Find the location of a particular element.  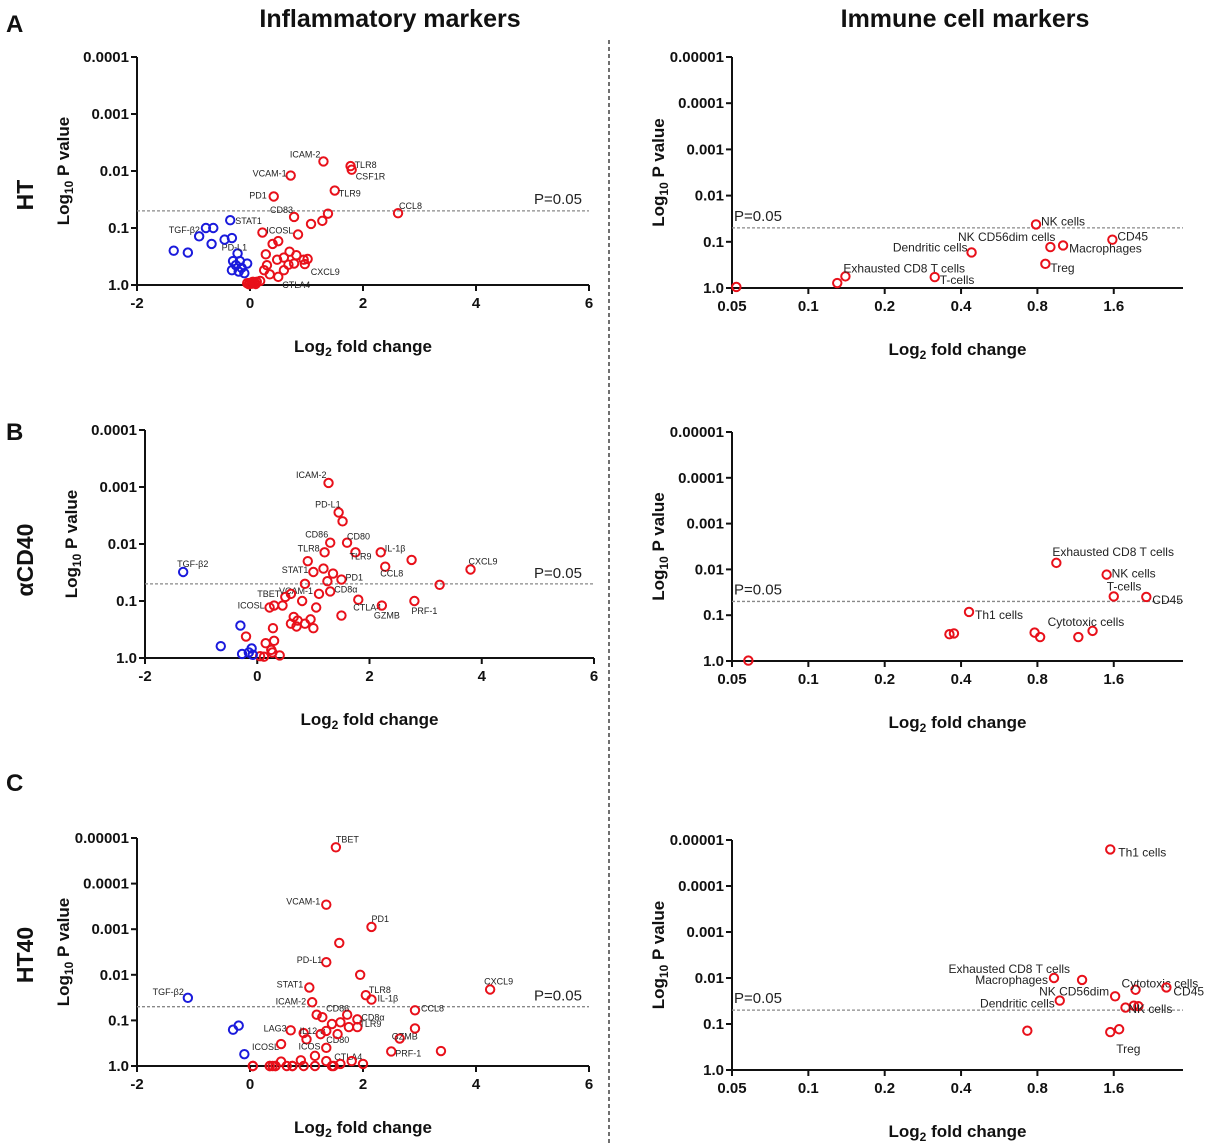

point-label: TGF-β2 is located at coordinates (184, 230).